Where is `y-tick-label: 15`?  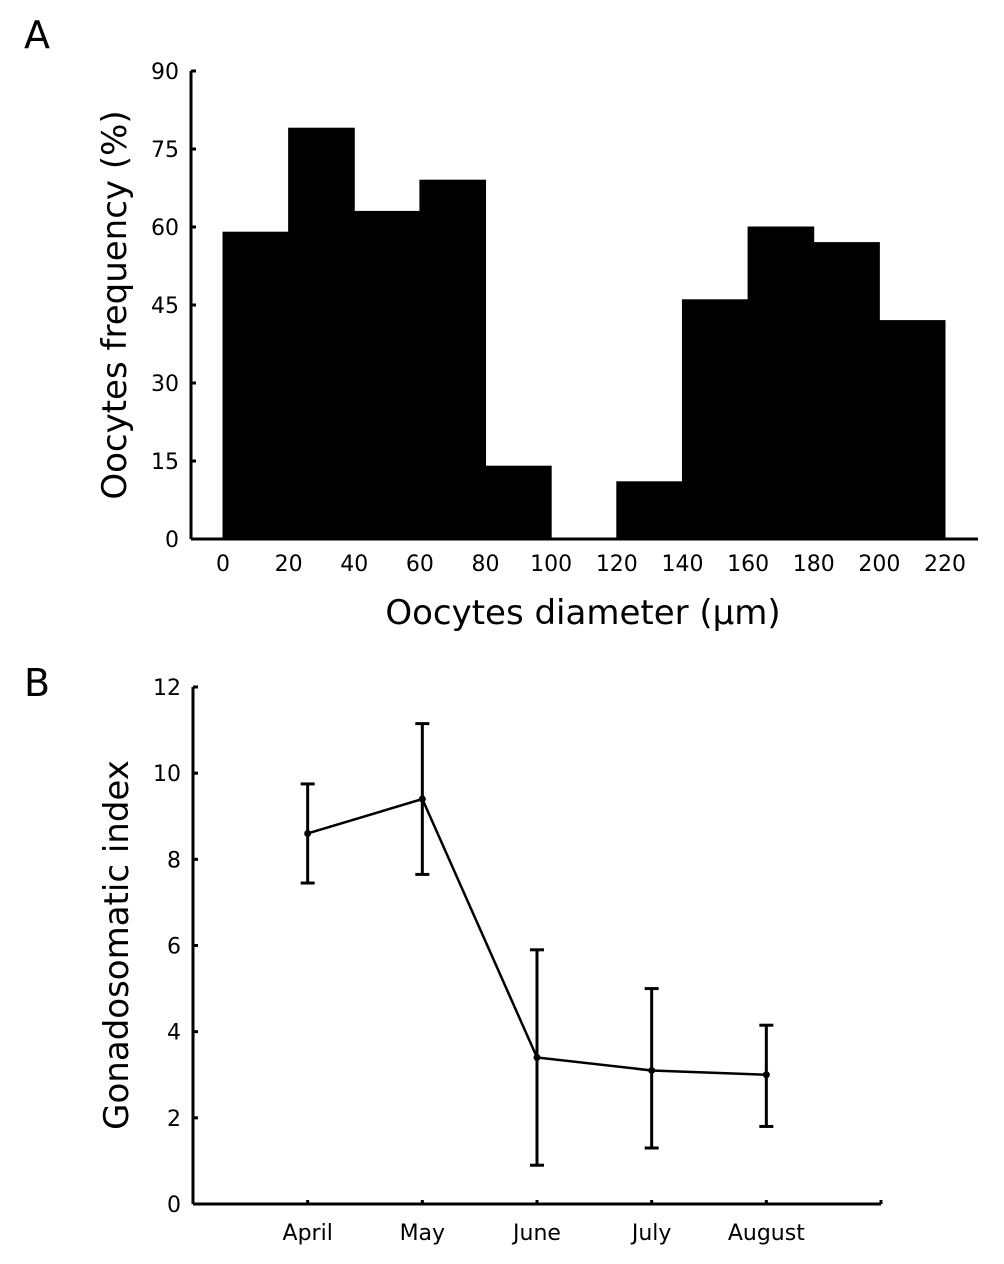
y-tick-label: 15 is located at coordinates (165, 462).